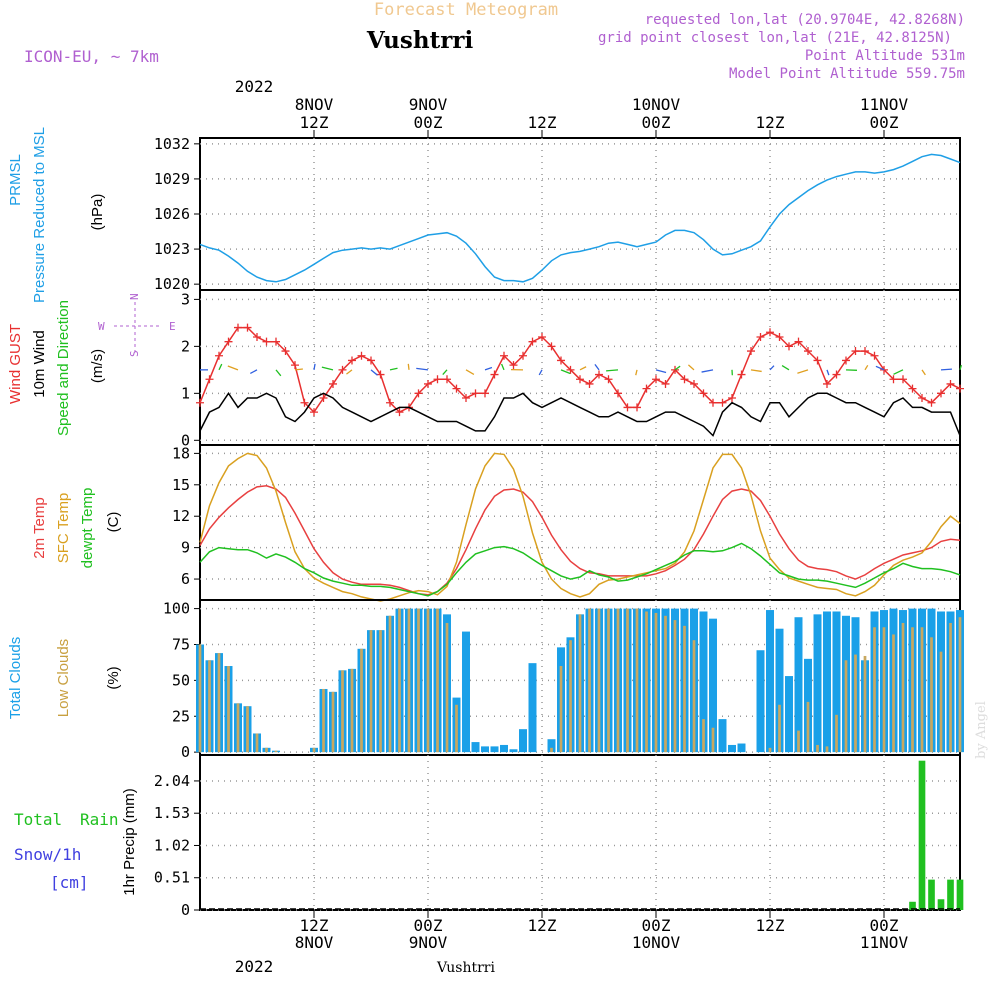 The height and width of the screenshot is (1000, 1000). I want to click on time-label-bottom-day: 11NOV, so click(884, 942).